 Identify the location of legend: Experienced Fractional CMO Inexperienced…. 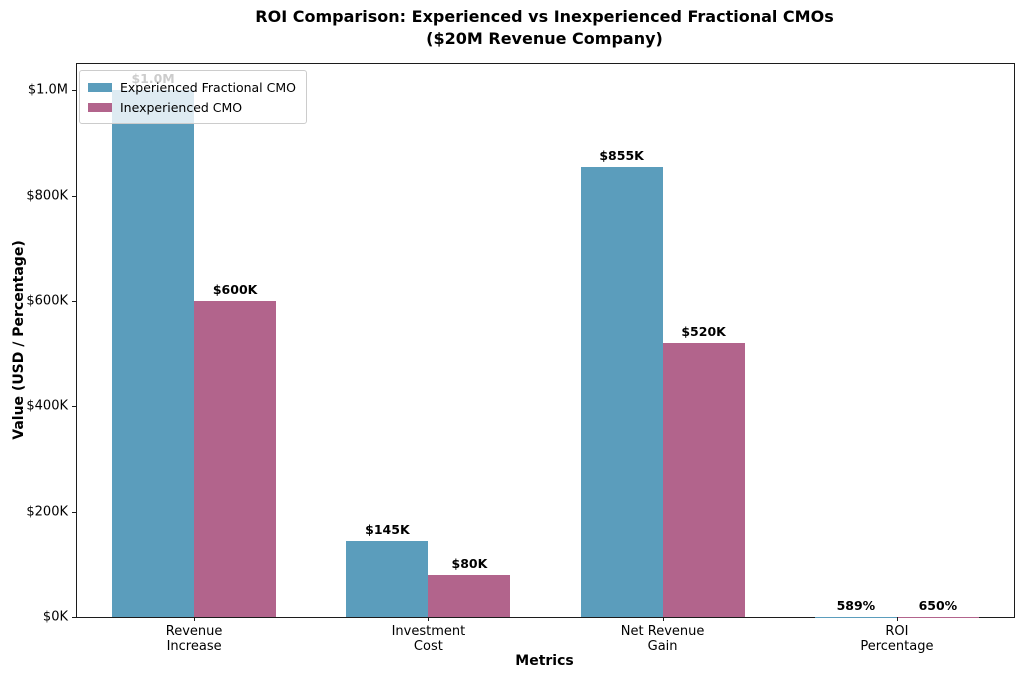
(193, 97).